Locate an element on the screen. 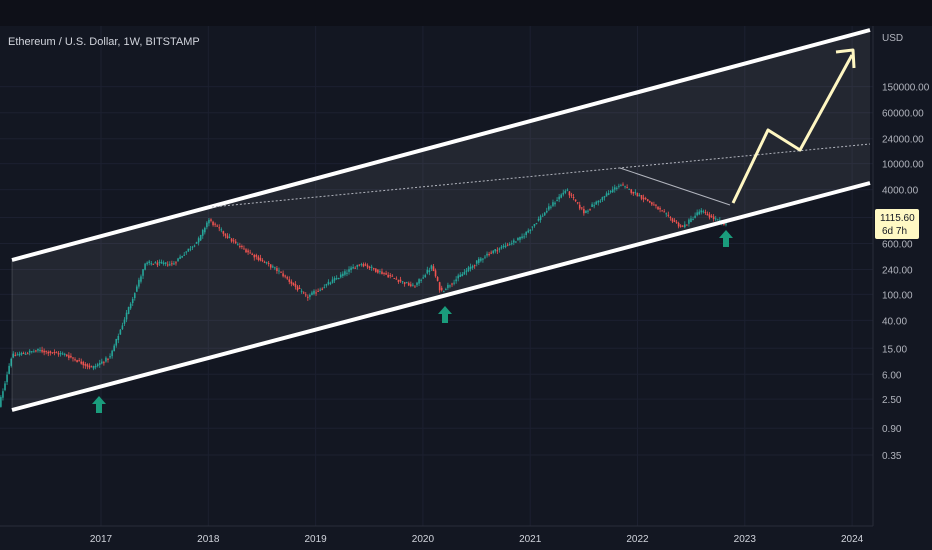 This screenshot has width=932, height=550. descending-trendline is located at coordinates (675, 186).